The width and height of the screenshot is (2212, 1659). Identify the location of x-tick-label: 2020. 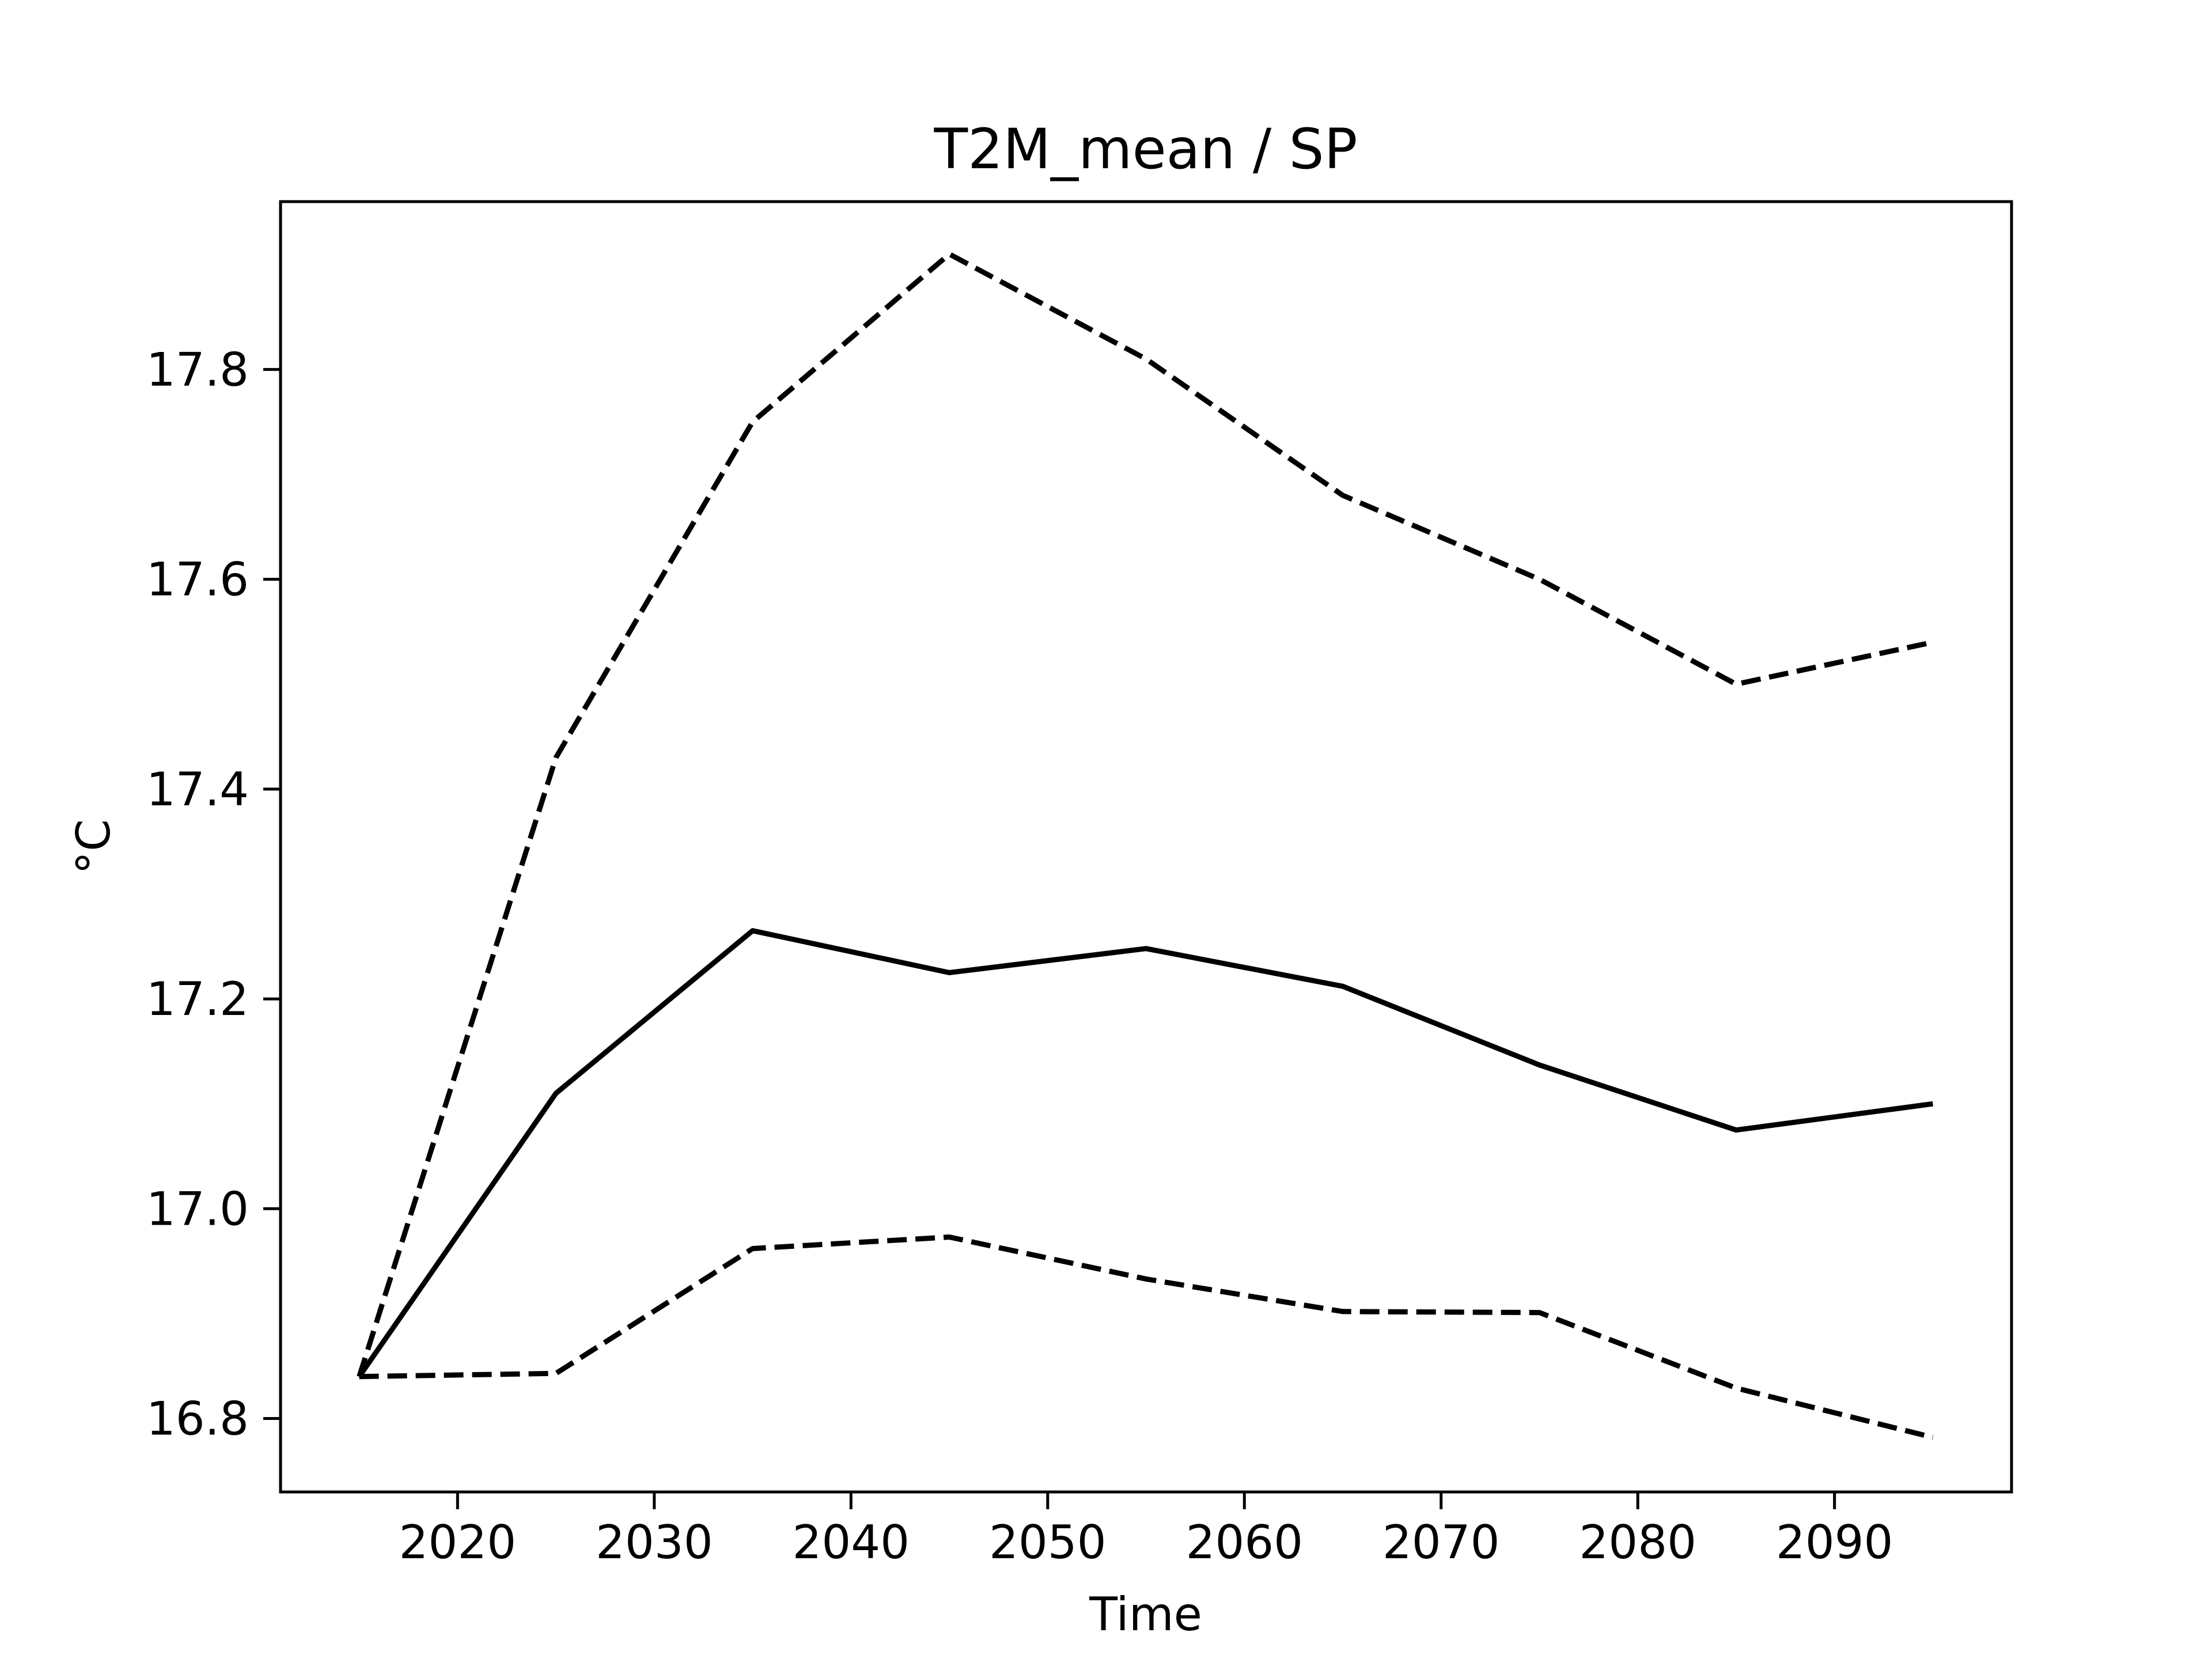
(458, 1542).